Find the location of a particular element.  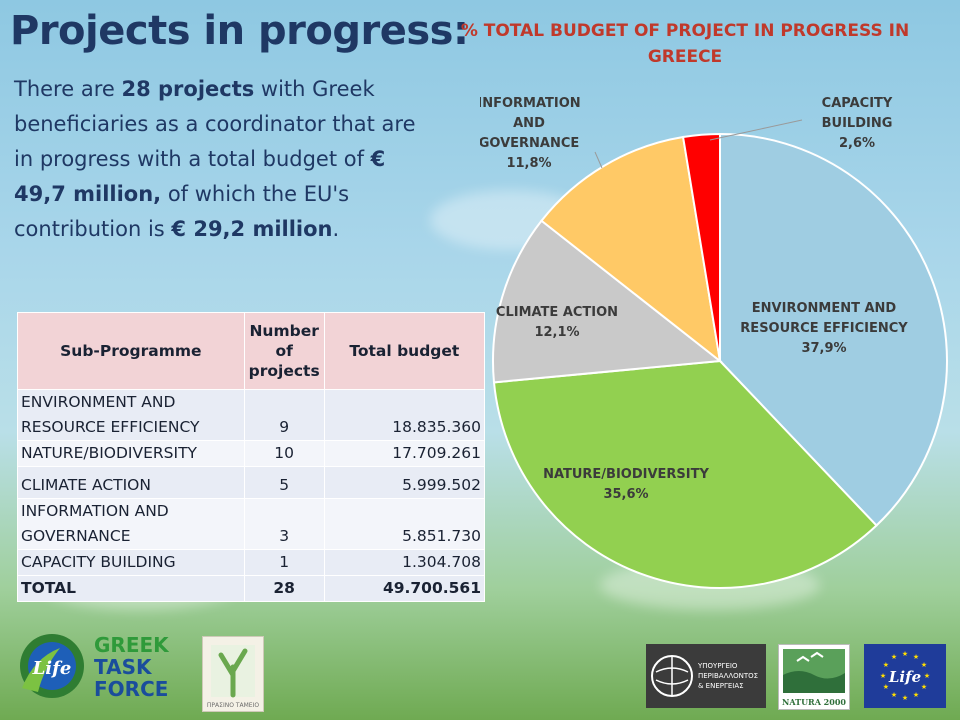

slice-label: ENVIRONMENT AND RESOURCE EFFICIENCY 37,9% is located at coordinates (824, 328).